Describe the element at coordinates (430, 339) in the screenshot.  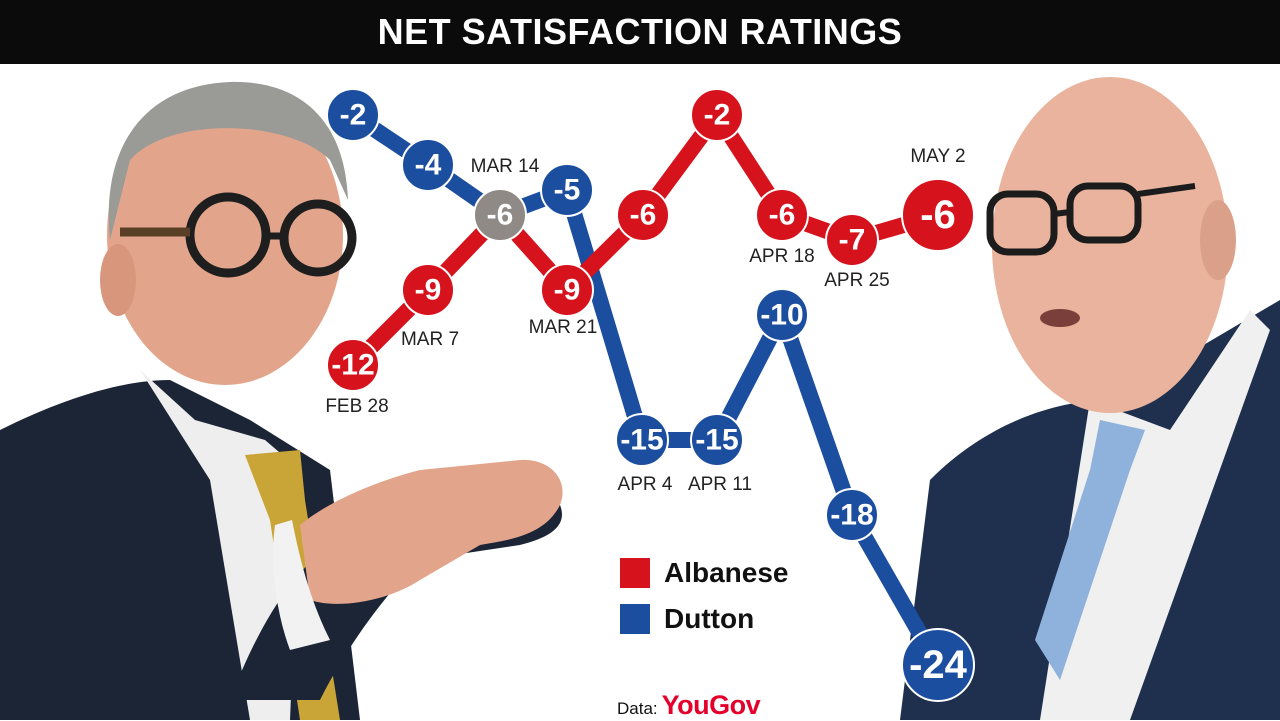
I see `x-label-1: MAR 7` at that location.